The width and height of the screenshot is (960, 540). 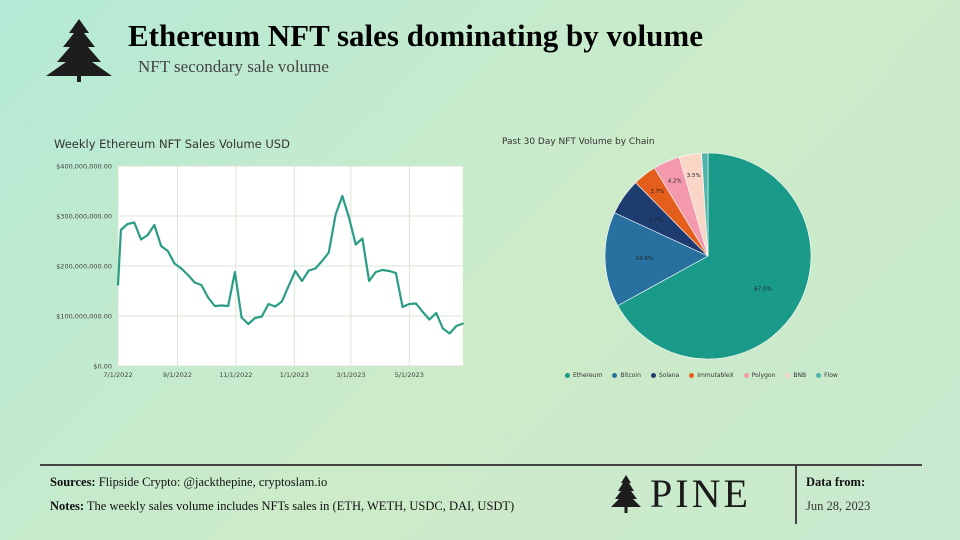 I want to click on pie-slice-label: 3.7%, so click(x=657, y=192).